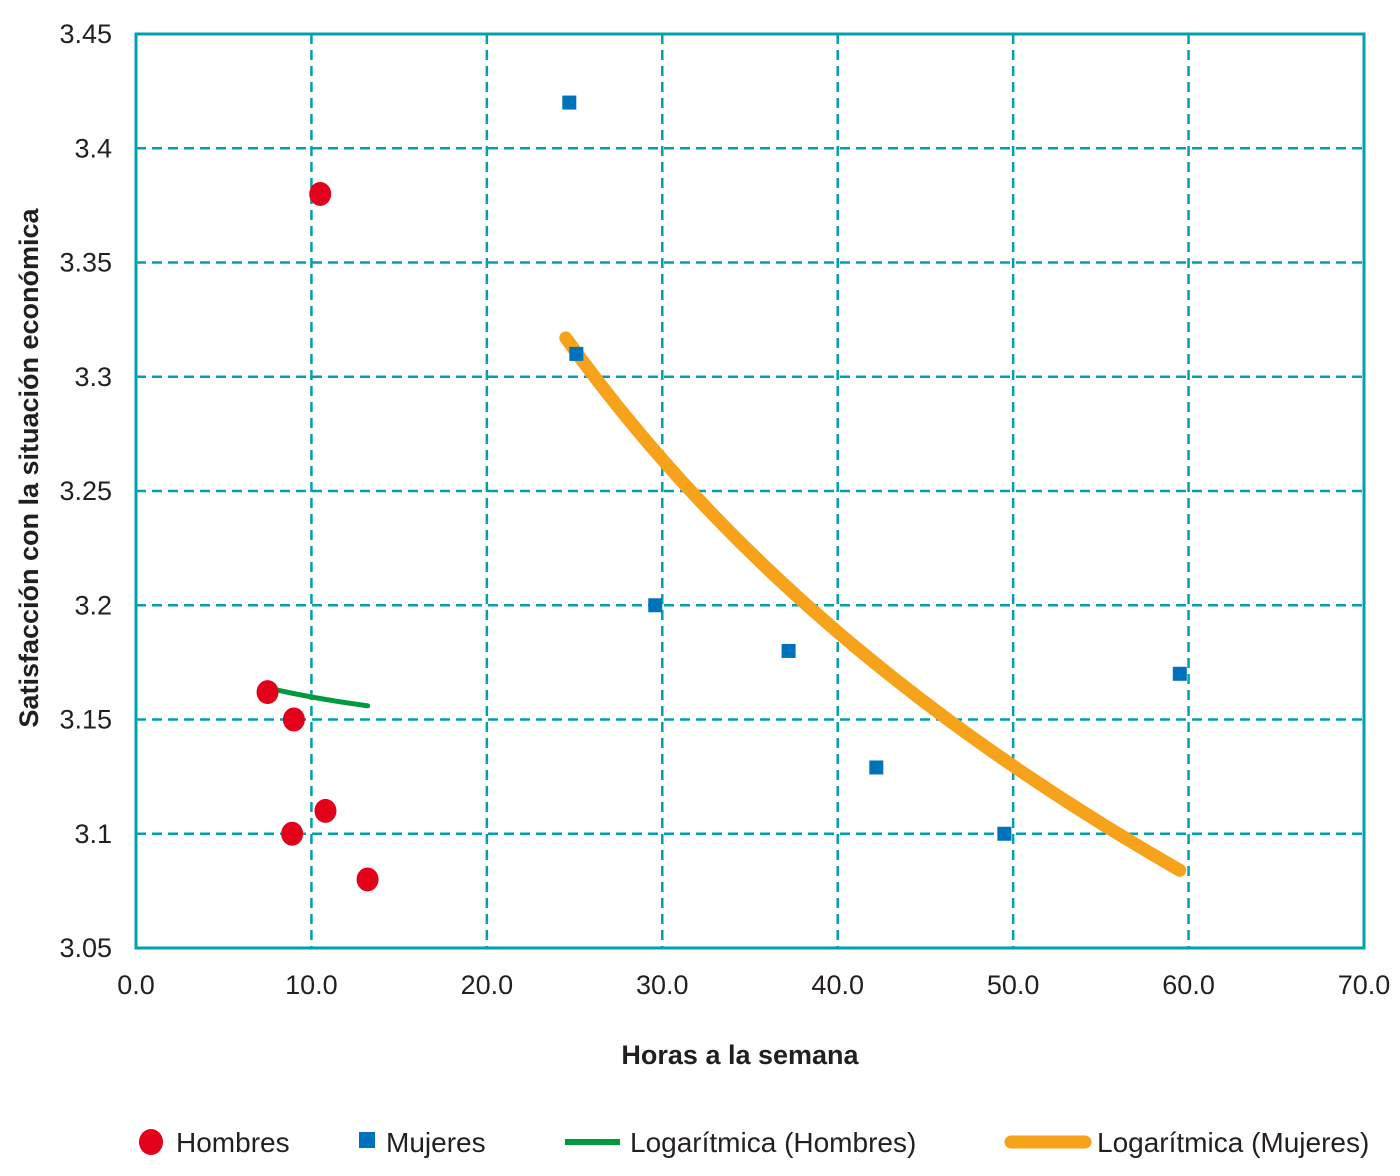 The image size is (1400, 1176). I want to click on y-tick-label: 3.05, so click(85, 948).